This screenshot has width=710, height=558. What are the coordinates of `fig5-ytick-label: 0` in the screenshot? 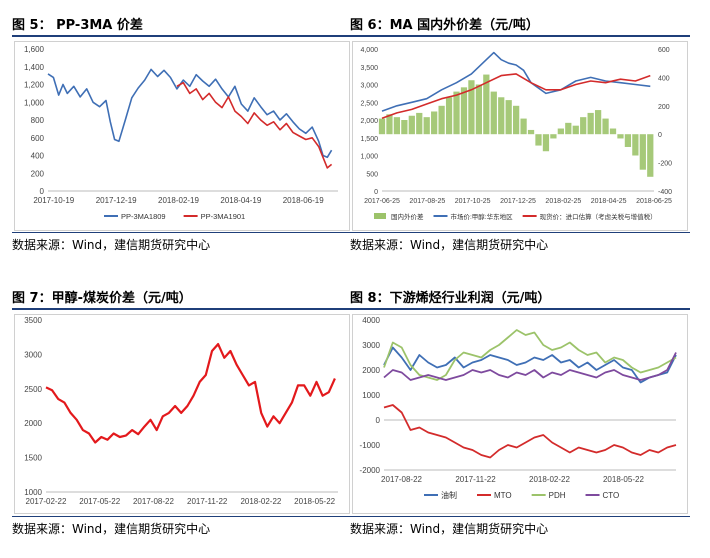 It's located at (42, 191).